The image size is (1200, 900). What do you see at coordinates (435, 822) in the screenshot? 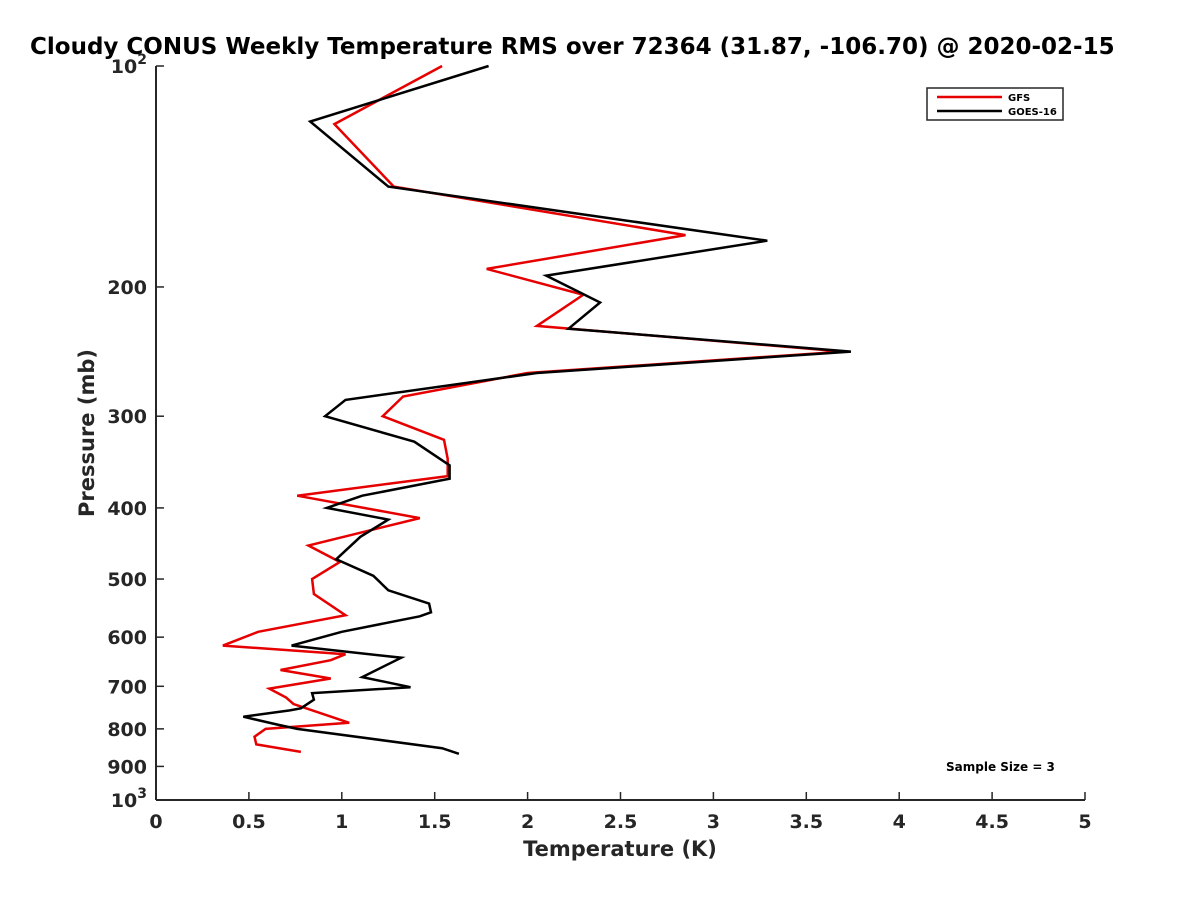
I see `x-tick-label: 1.5` at bounding box center [435, 822].